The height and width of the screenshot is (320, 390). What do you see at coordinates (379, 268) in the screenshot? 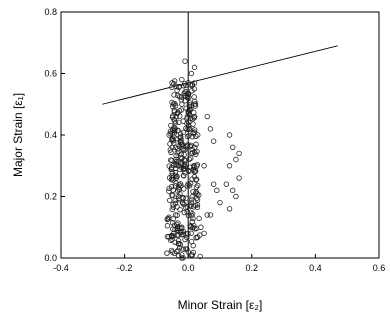
I see `x-tick-label: 0.6` at bounding box center [379, 268].